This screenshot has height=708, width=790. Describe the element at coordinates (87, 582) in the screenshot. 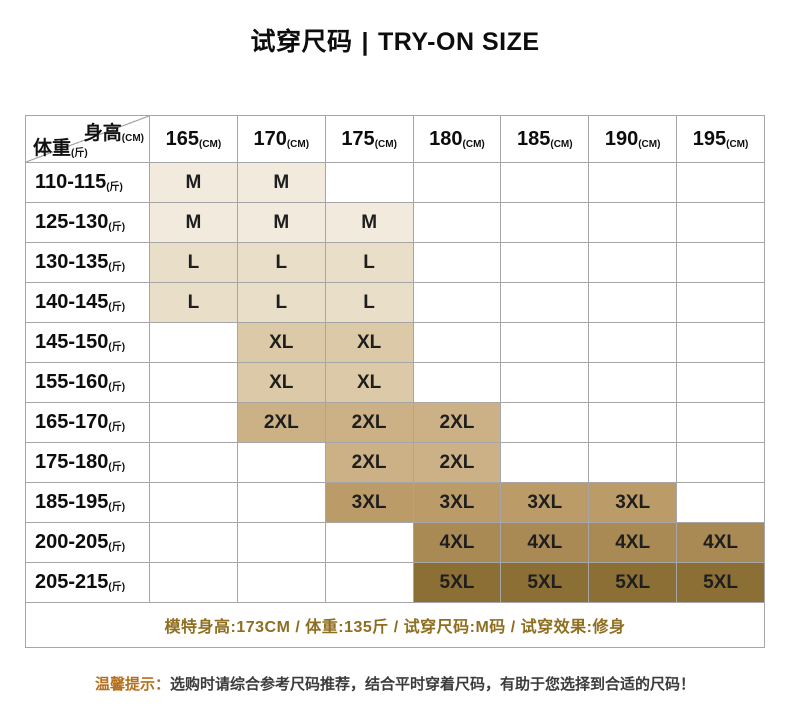

I see `row-label: 205-215(斤)` at that location.